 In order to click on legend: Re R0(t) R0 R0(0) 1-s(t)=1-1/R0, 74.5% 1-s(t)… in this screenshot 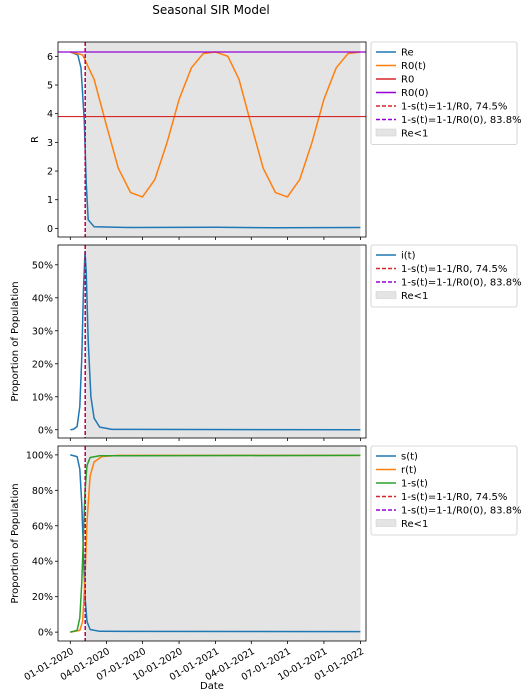, I will do `click(446, 93)`.